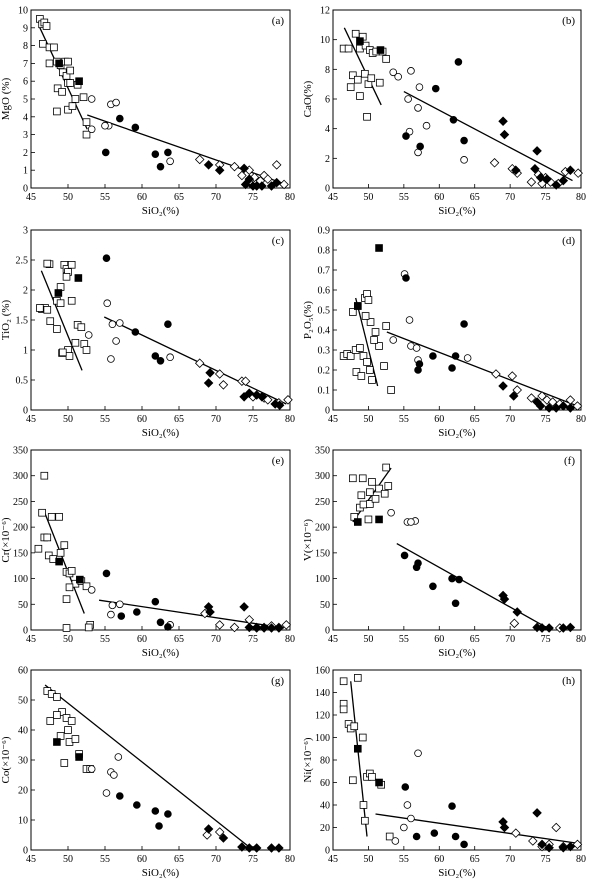 Image resolution: width=593 pixels, height=888 pixels. I want to click on y-tick-label: 300, so click(322, 476).